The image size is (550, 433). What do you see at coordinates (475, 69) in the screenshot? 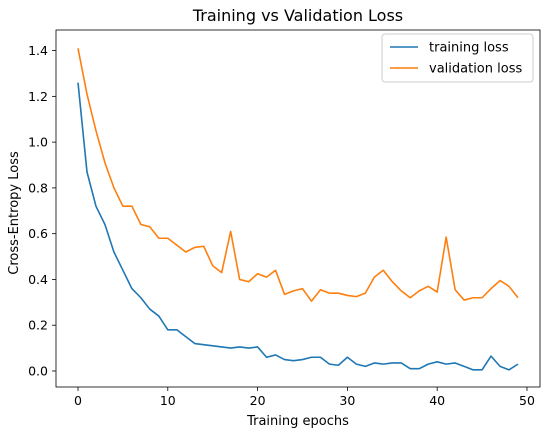
I see `legend-entry: validation loss` at bounding box center [475, 69].